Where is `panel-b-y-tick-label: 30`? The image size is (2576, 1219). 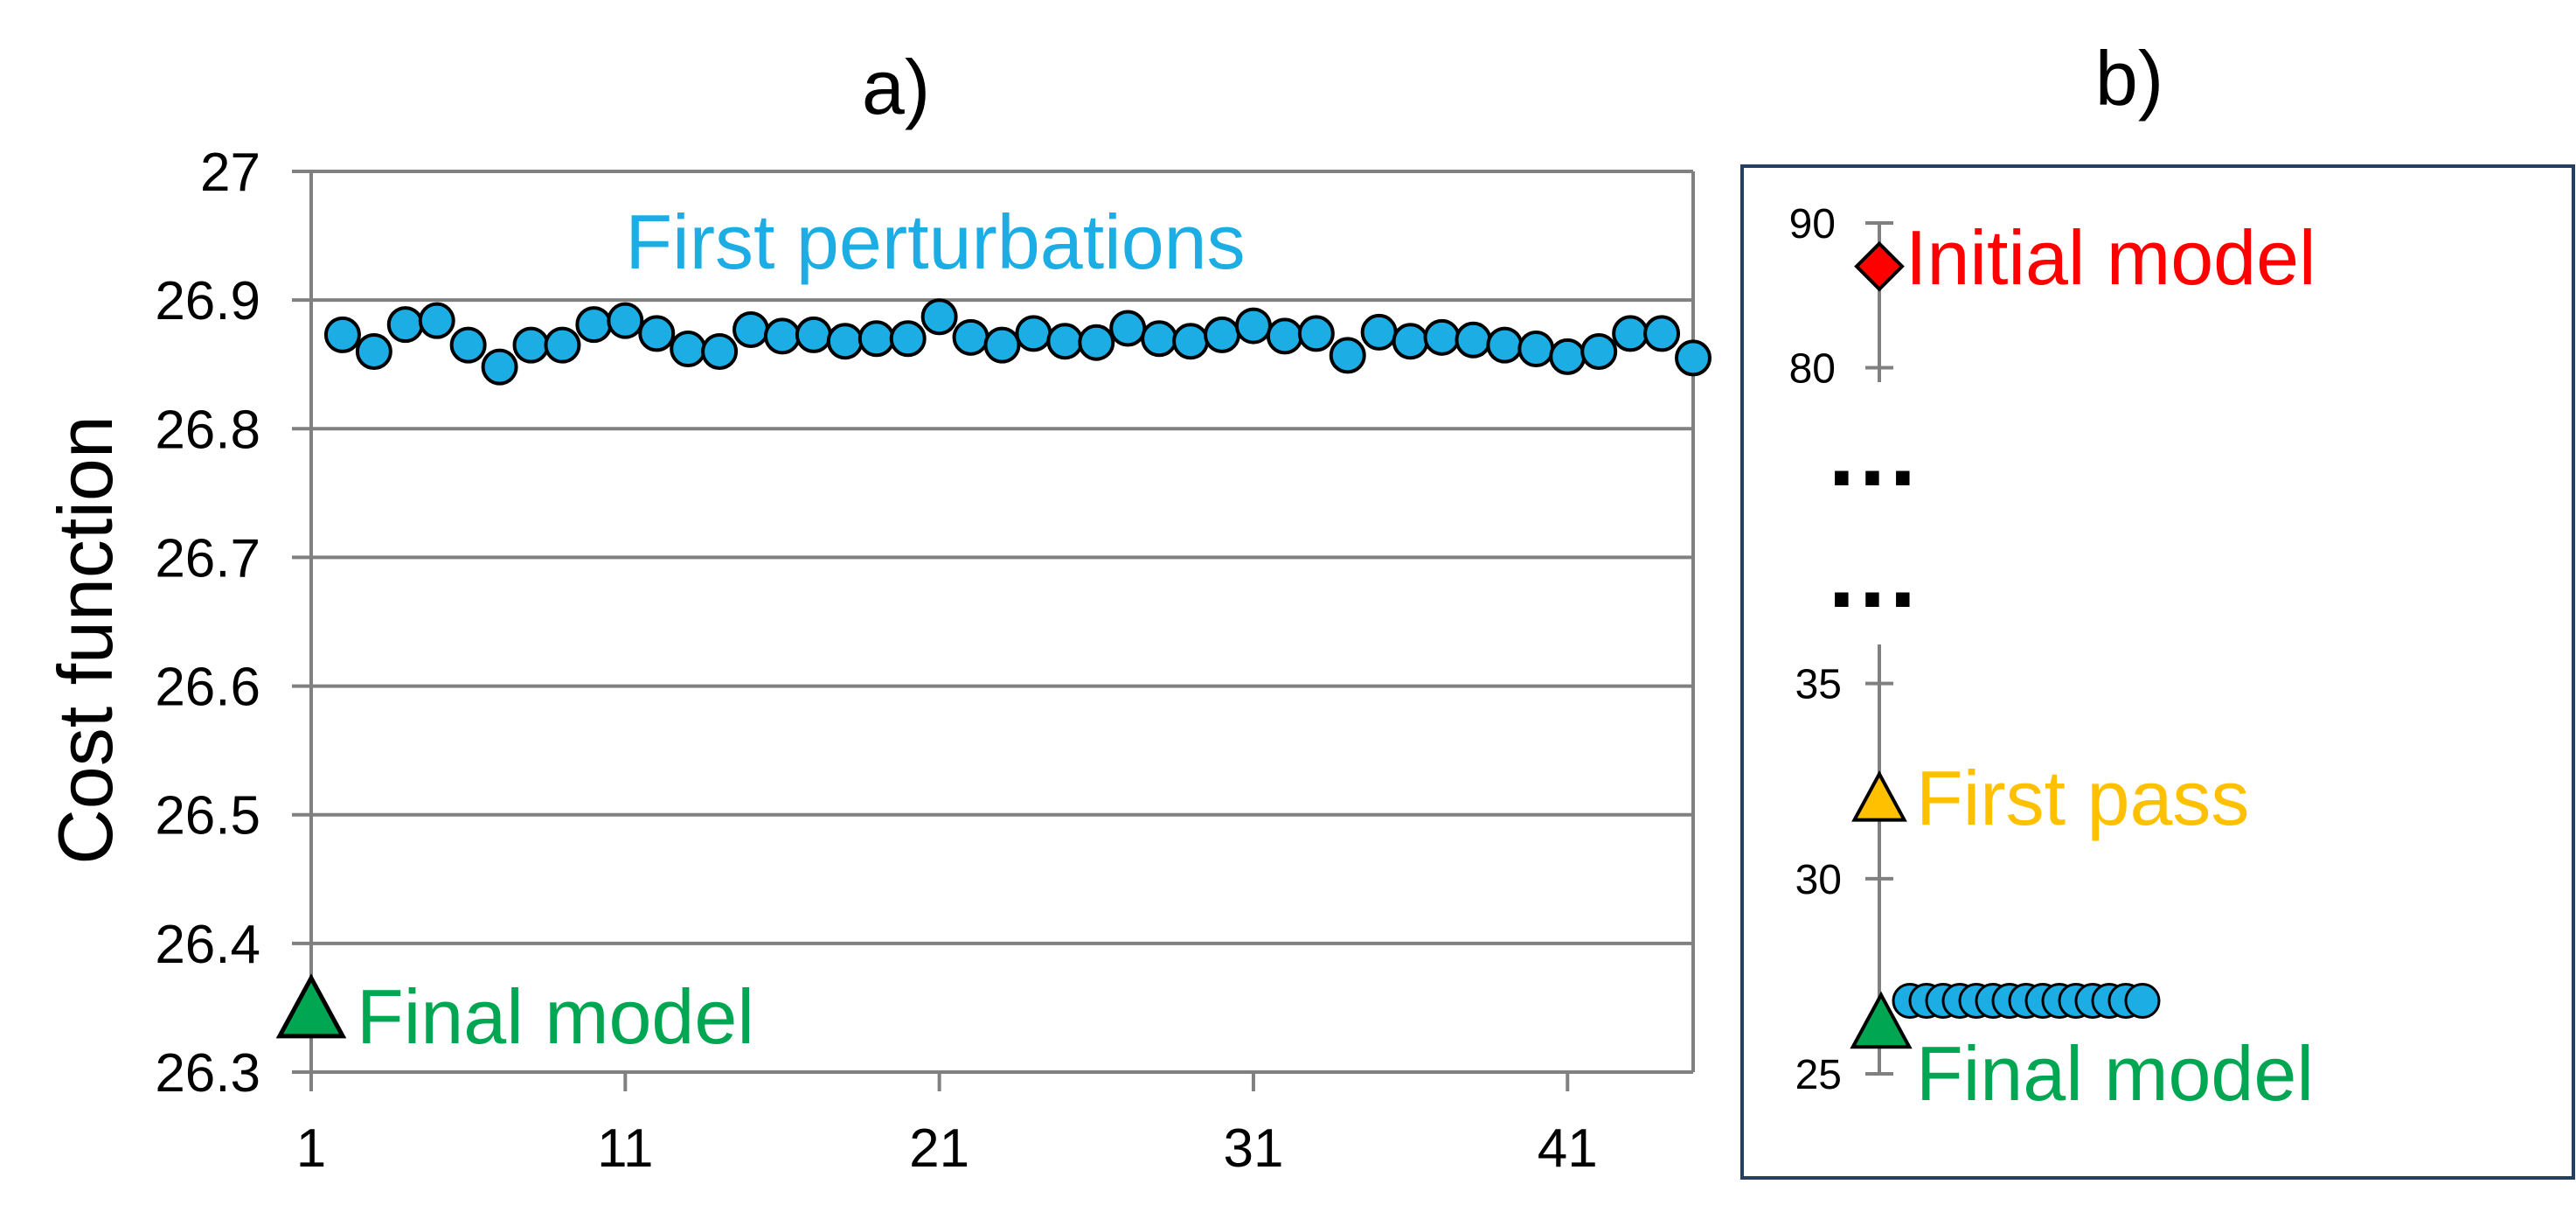 panel-b-y-tick-label: 30 is located at coordinates (1818, 880).